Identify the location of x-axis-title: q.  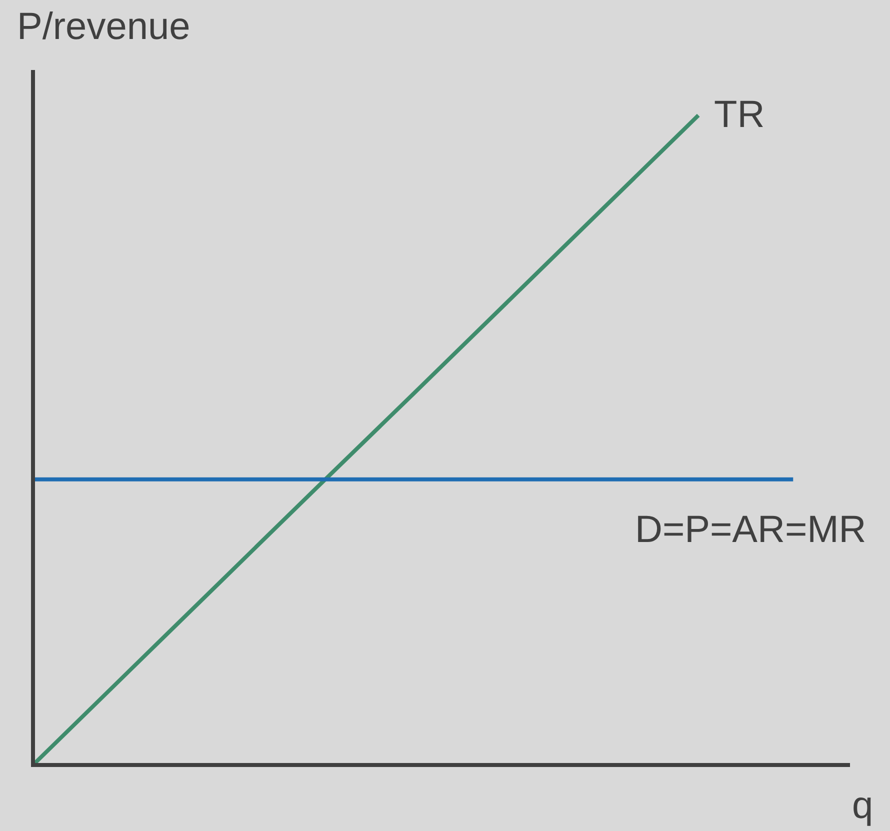
(863, 806).